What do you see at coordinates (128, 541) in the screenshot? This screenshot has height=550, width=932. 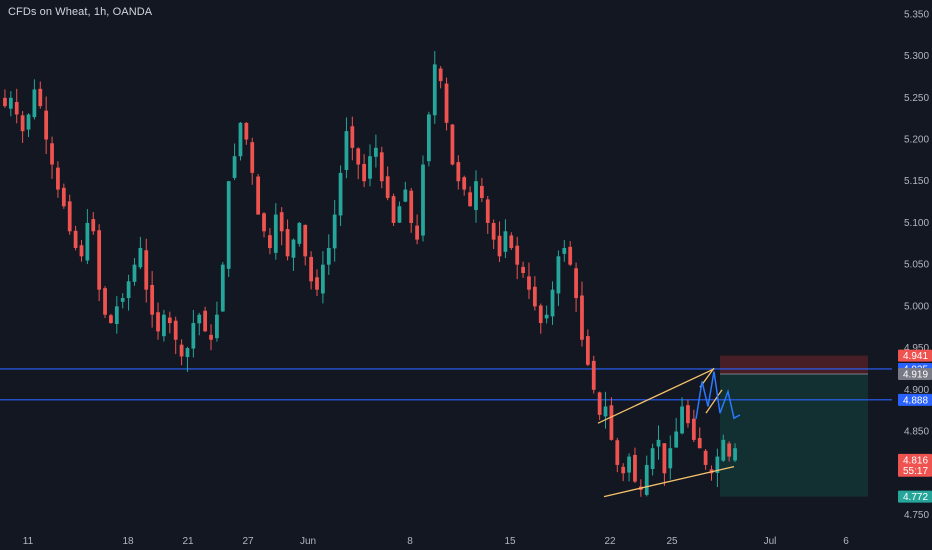 I see `x-tick-label: 18` at bounding box center [128, 541].